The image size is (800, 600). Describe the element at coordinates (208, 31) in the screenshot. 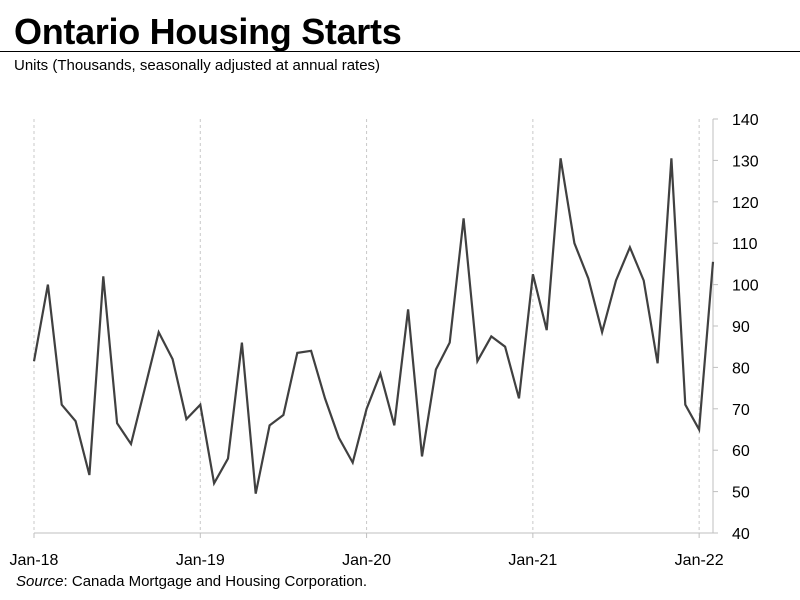

I see `chart-title: Ontario Housing Starts` at that location.